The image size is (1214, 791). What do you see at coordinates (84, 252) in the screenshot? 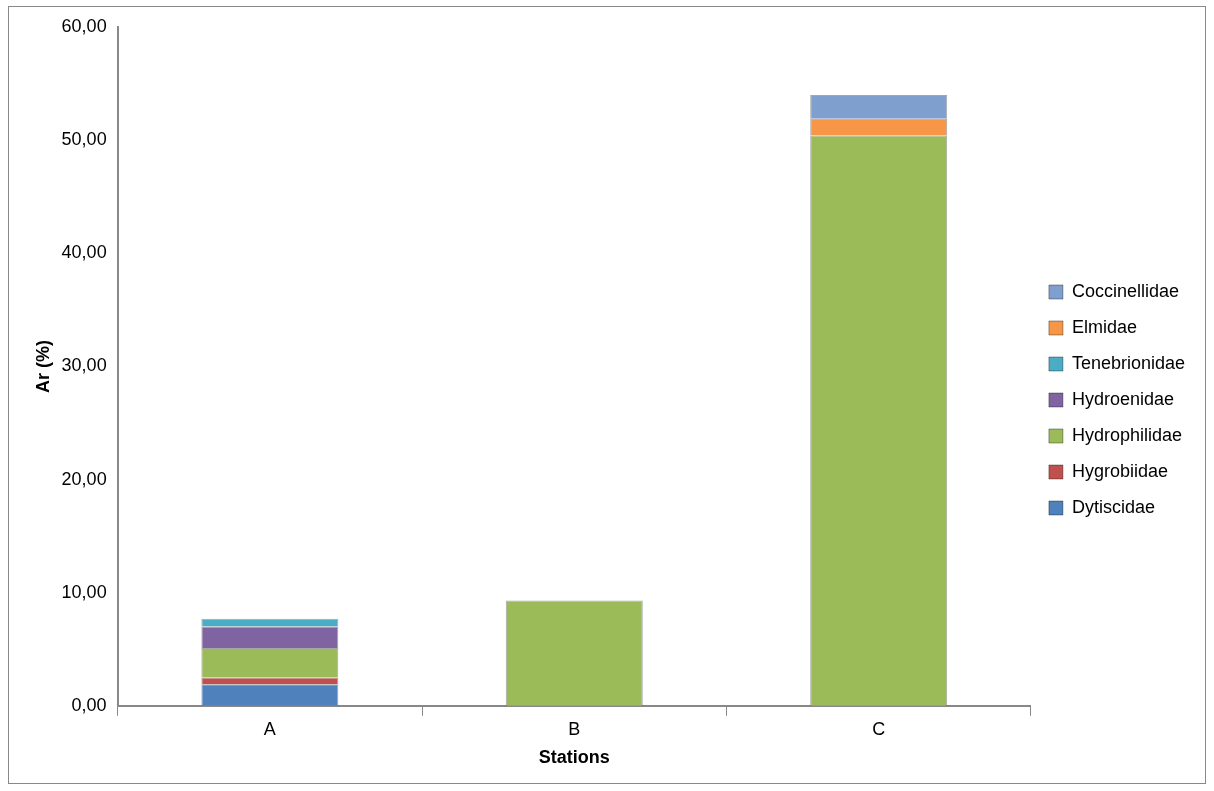
I see `y-tick-label: 40,00` at bounding box center [84, 252].